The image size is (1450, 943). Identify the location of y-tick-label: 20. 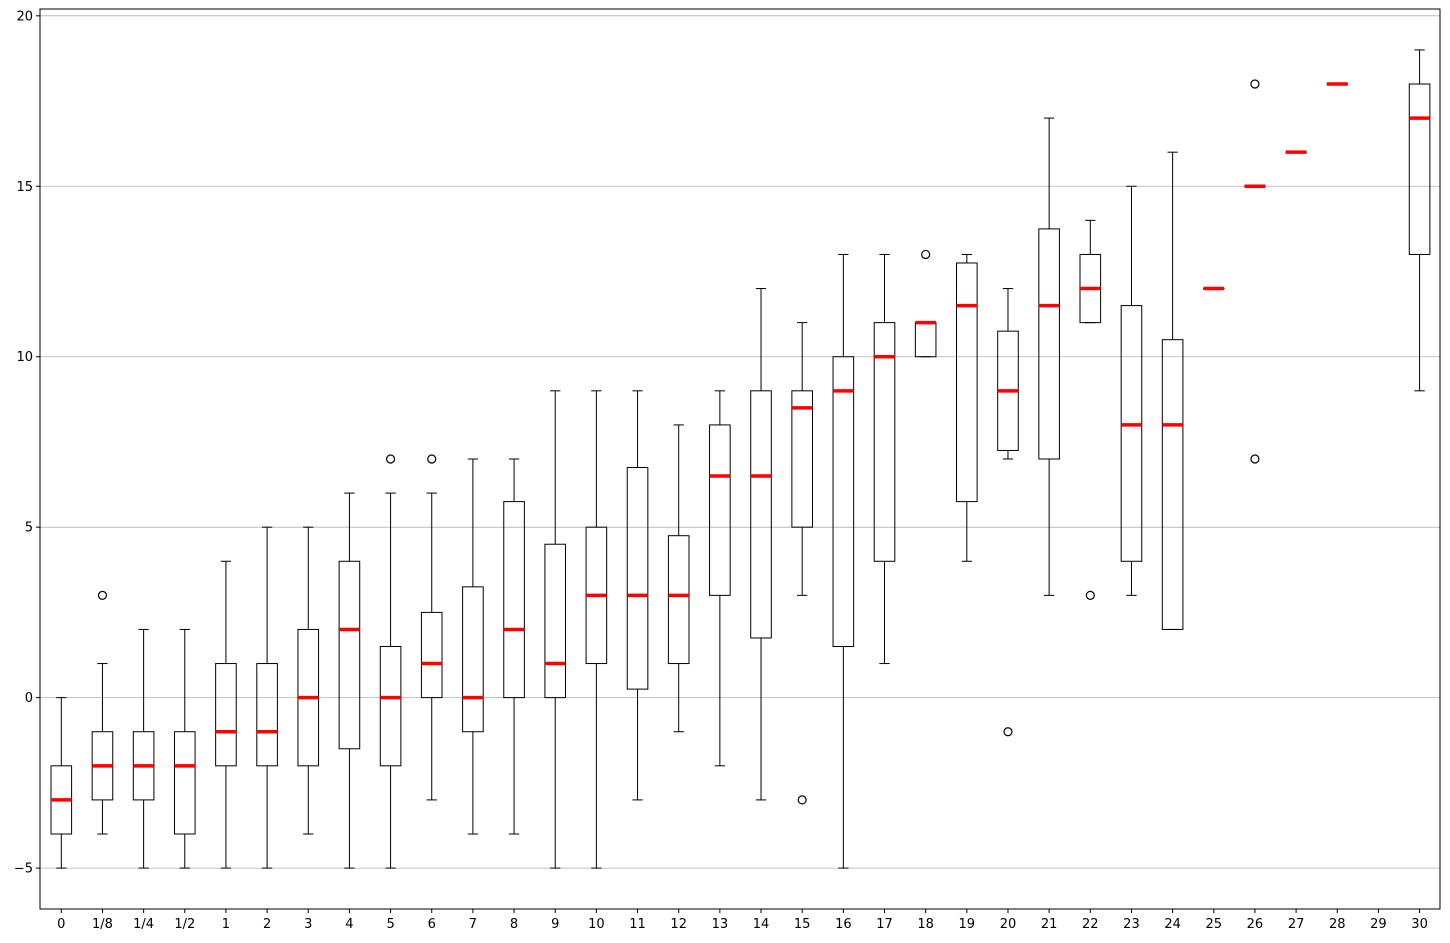
(24, 16).